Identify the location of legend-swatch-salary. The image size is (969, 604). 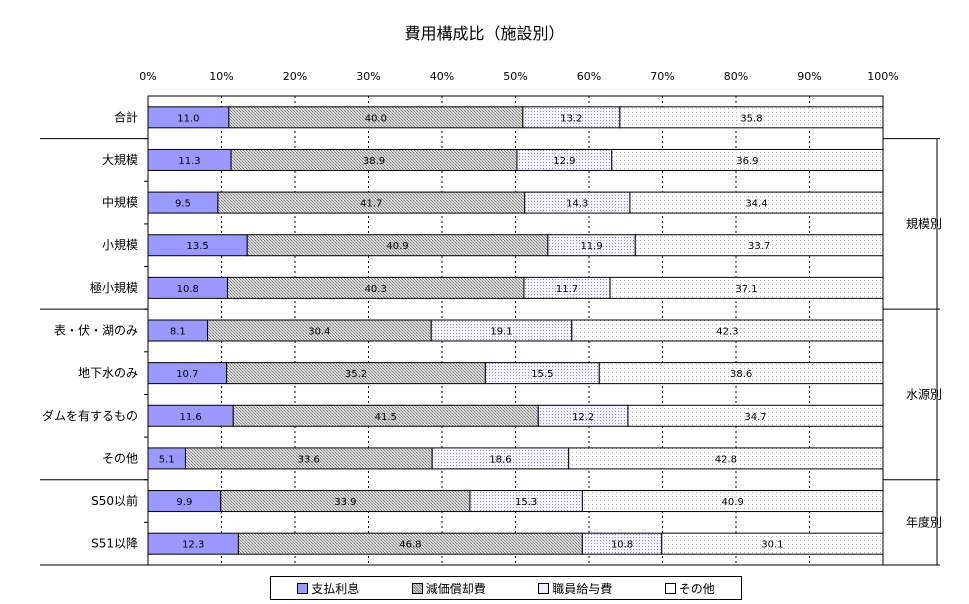
(544, 588).